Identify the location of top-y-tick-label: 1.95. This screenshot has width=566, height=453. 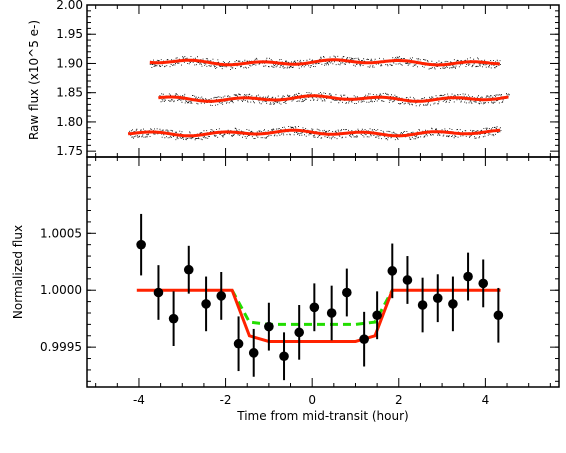
(69, 34).